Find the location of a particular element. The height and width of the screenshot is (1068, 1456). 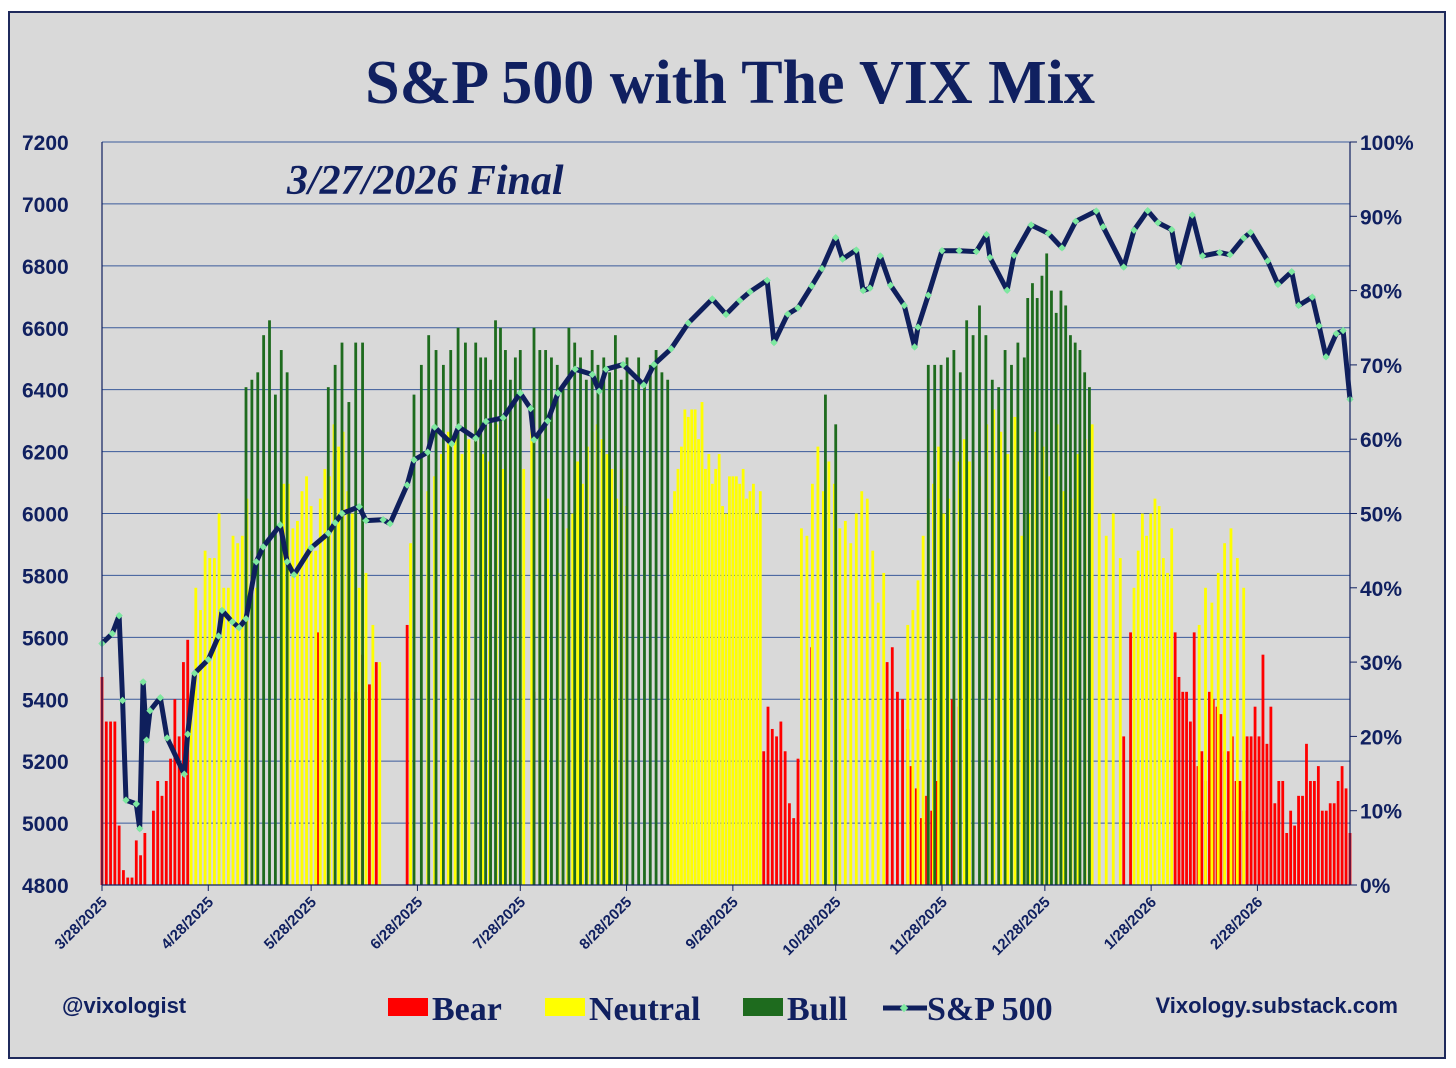

left-tick-label: 6000 is located at coordinates (45, 515).